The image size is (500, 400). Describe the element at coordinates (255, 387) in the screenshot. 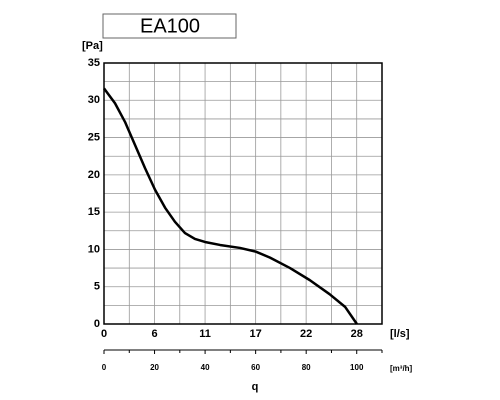

I see `x2-axis-title: q` at that location.